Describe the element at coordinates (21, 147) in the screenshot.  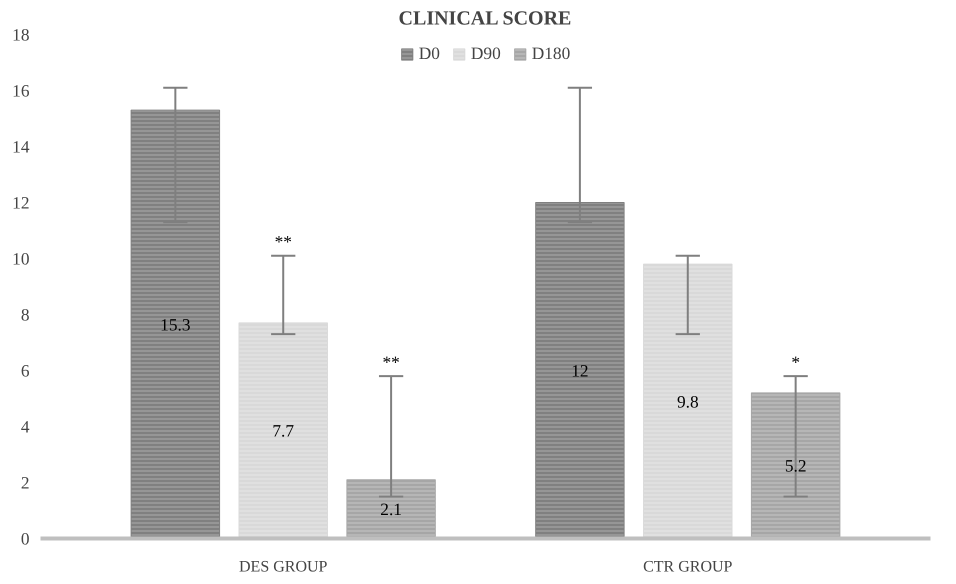
I see `y-tick-label: 14` at that location.